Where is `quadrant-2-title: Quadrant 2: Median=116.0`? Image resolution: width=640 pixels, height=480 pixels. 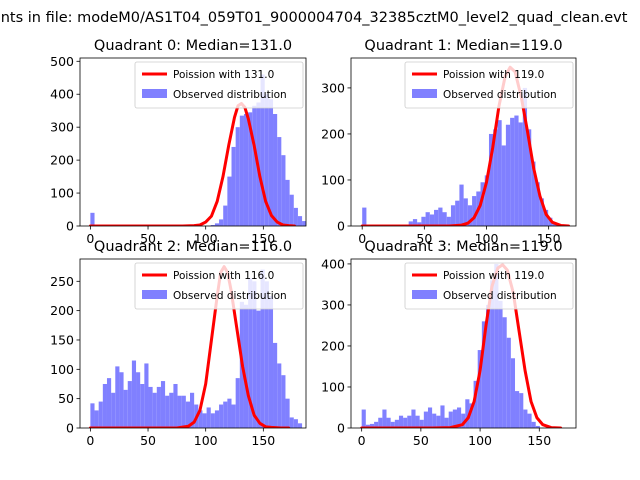
quadrant-2-title: Quadrant 2: Median=116.0 is located at coordinates (193, 247).